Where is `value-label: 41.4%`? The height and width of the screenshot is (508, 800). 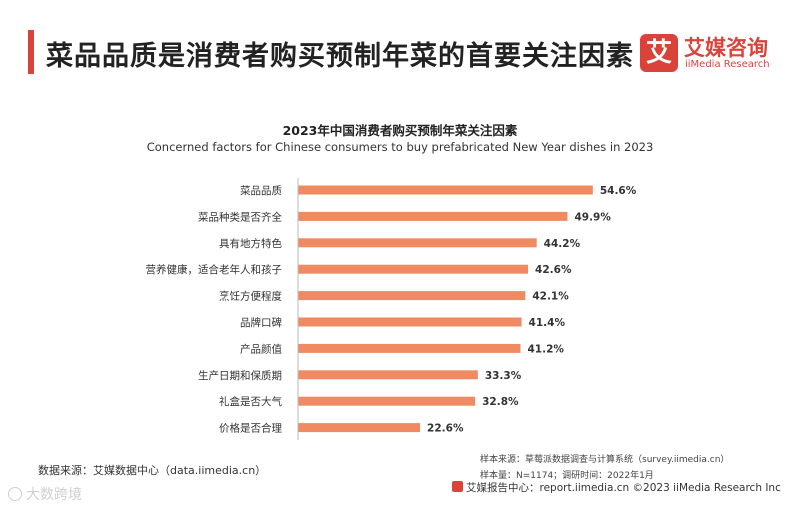 value-label: 41.4% is located at coordinates (547, 323).